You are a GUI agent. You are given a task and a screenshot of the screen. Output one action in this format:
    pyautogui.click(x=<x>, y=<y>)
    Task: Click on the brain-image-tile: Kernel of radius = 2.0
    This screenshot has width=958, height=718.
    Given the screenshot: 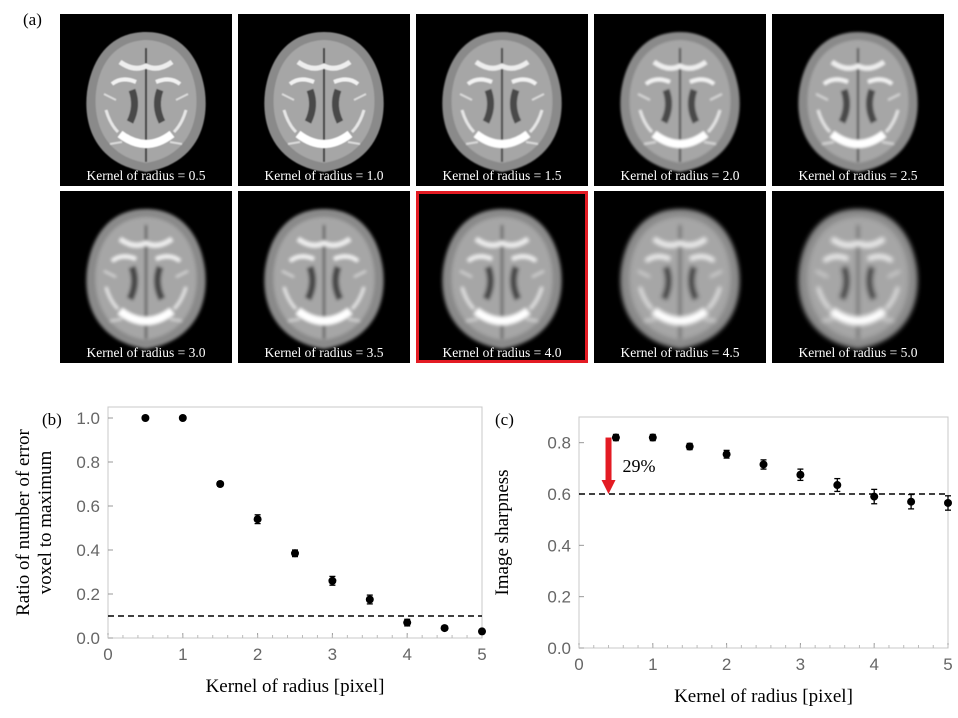 What is the action you would take?
    pyautogui.click(x=680, y=100)
    